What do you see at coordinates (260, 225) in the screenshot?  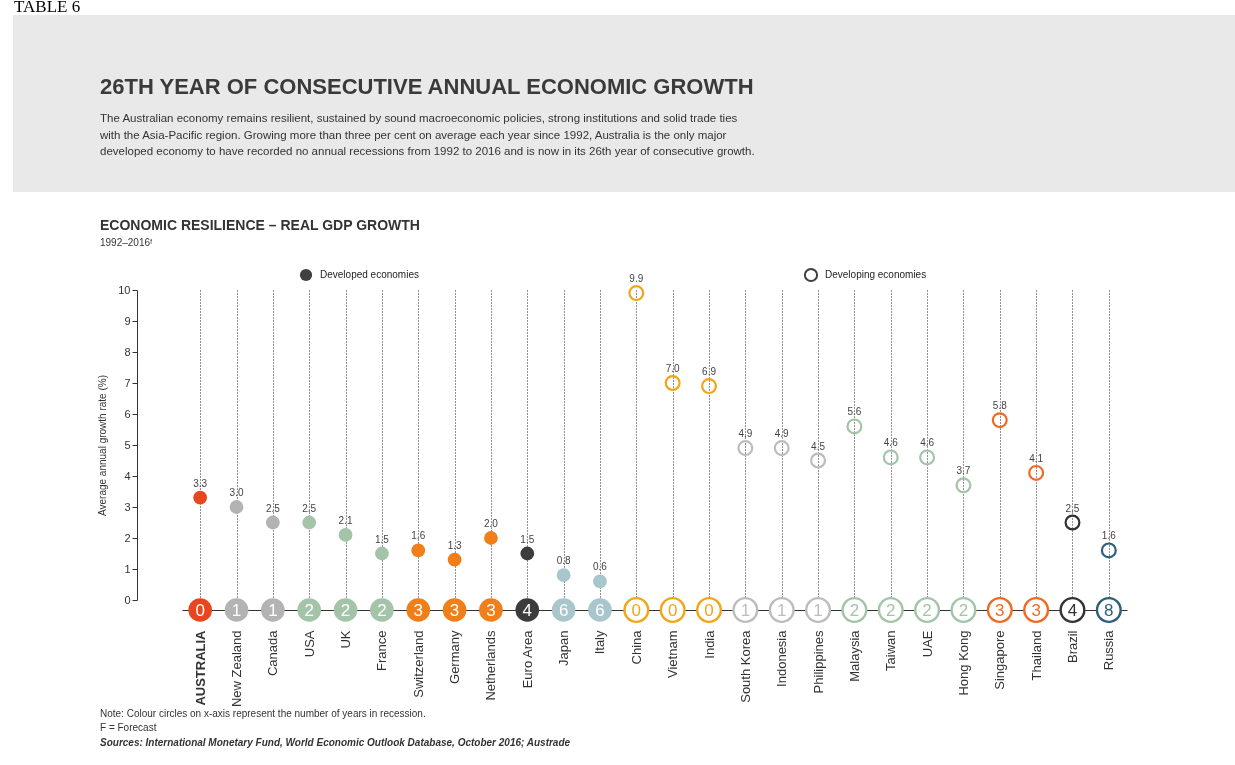 I see `text: ECONOMIC RESILIENCE – REAL GDP GROWTH` at bounding box center [260, 225].